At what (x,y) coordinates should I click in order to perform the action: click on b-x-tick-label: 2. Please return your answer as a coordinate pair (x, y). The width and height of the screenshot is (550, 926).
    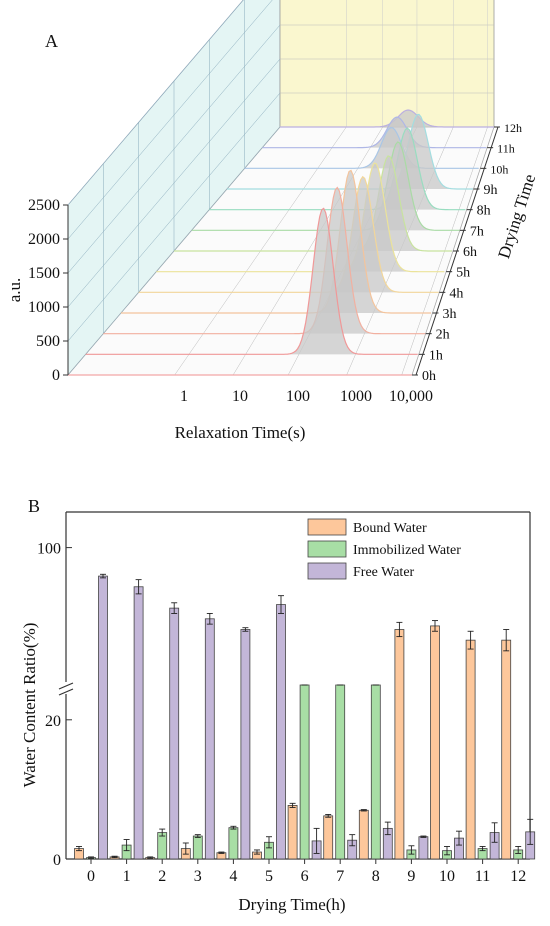
    Looking at the image, I should click on (162, 876).